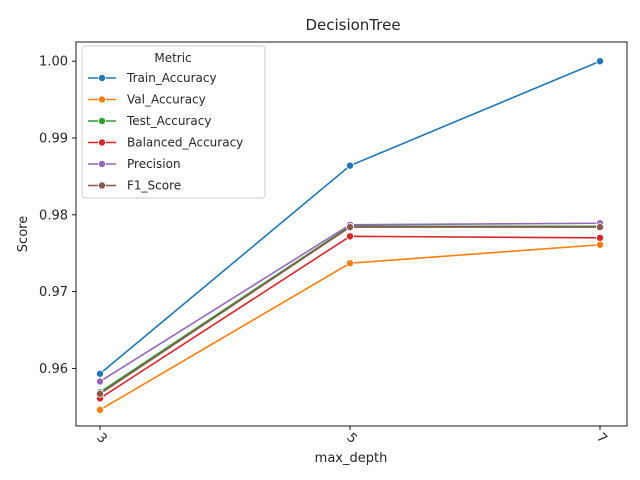  What do you see at coordinates (172, 58) in the screenshot?
I see `legend-title: Metric` at bounding box center [172, 58].